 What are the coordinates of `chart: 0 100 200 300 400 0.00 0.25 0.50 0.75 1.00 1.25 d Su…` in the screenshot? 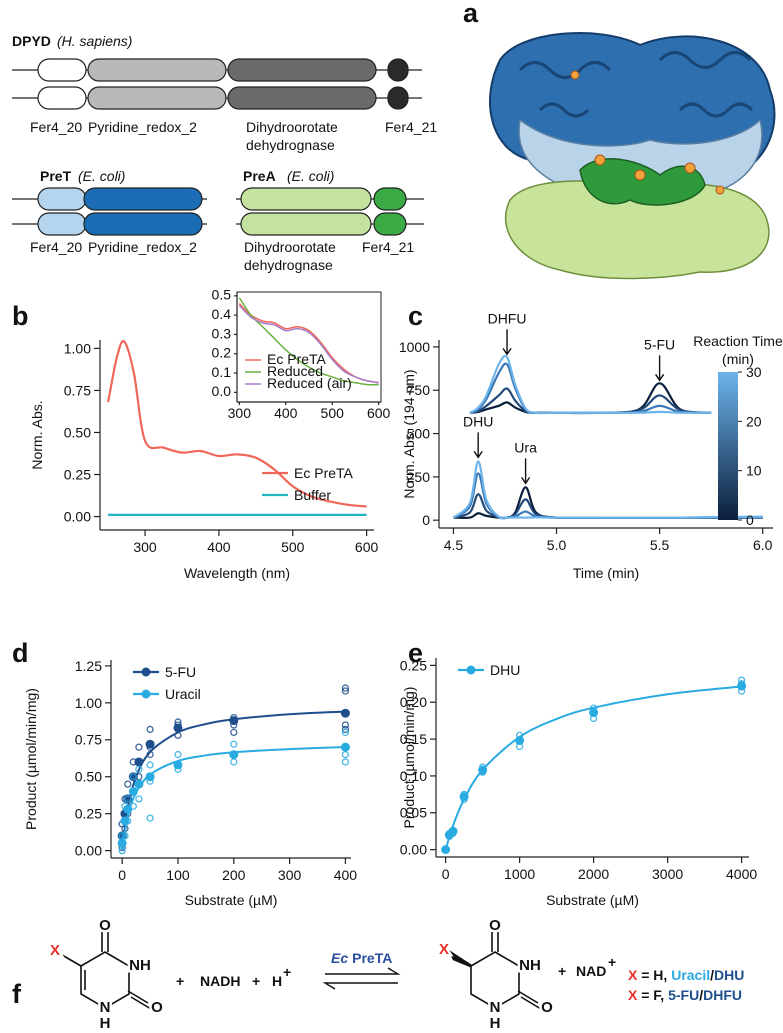 It's located at (184, 773).